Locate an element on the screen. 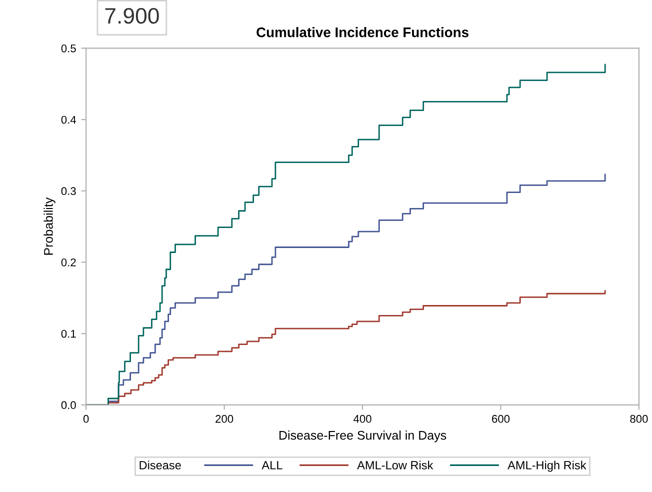 The height and width of the screenshot is (492, 652). legend-label: AML-Low Risk is located at coordinates (395, 465).